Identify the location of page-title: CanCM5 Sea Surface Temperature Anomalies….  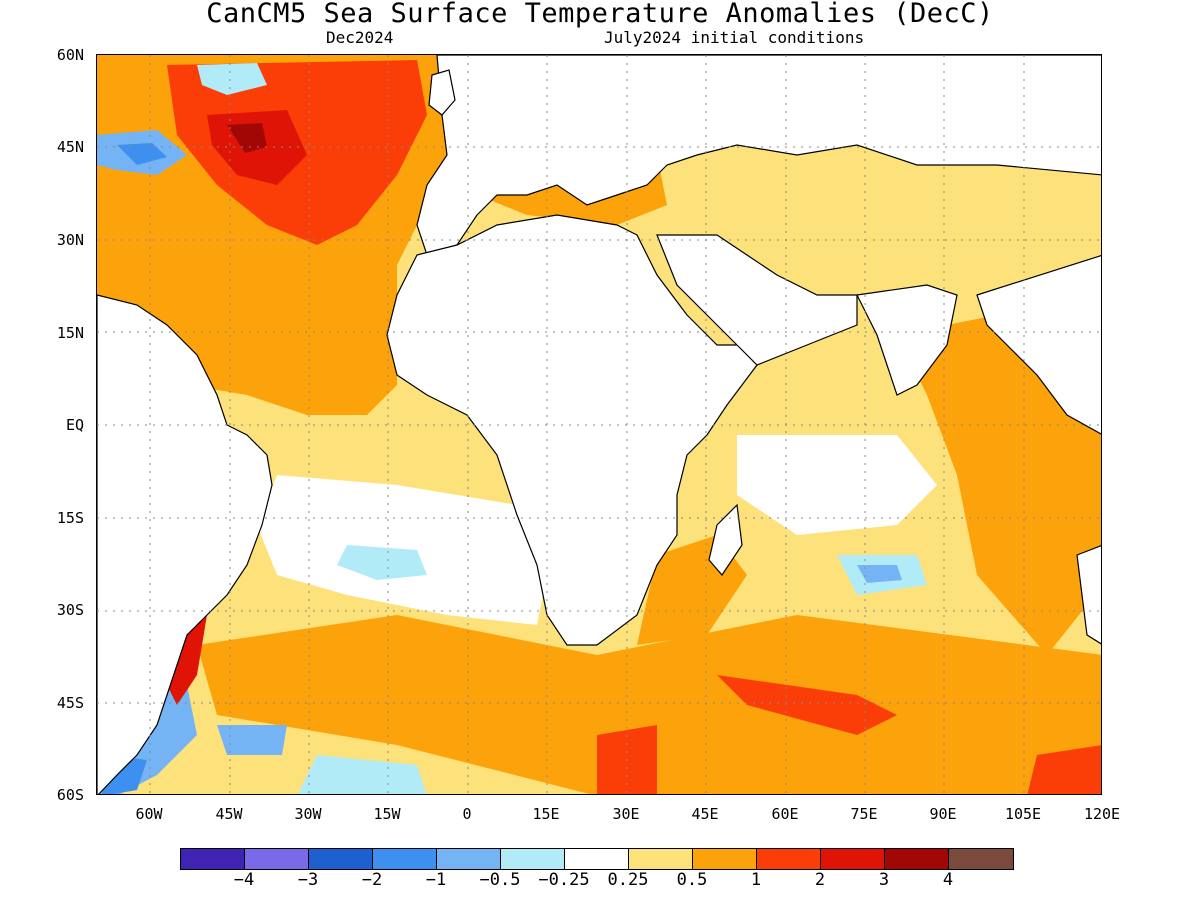
(600, 14).